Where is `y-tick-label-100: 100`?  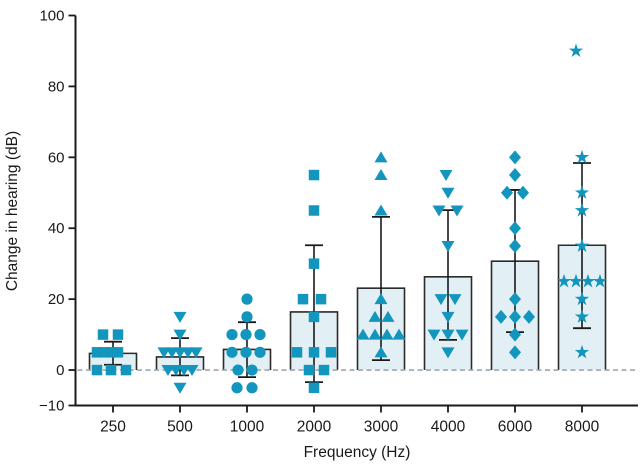 y-tick-label-100: 100 is located at coordinates (51, 15).